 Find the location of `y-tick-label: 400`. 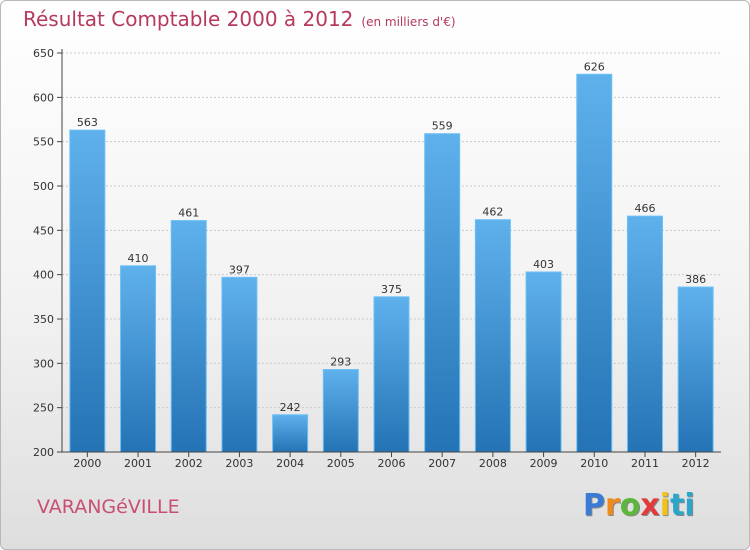

y-tick-label: 400 is located at coordinates (43, 275).